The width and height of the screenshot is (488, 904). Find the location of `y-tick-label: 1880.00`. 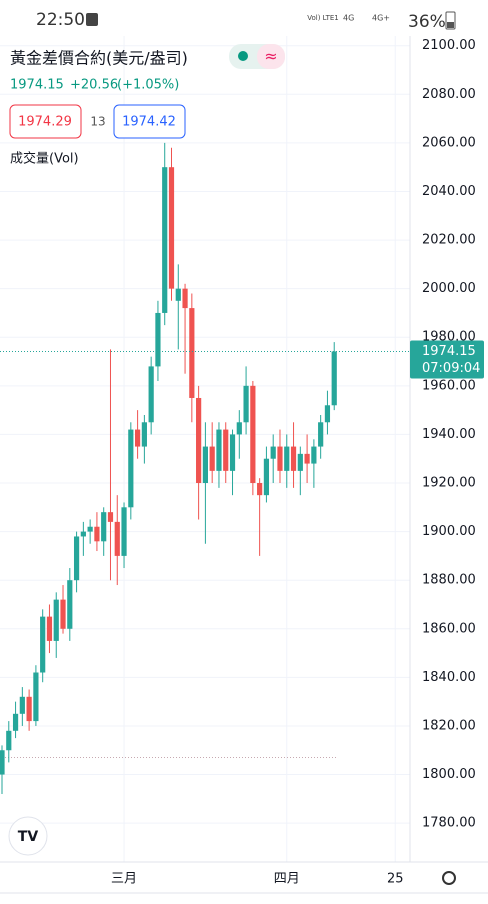

y-tick-label: 1880.00 is located at coordinates (449, 580).